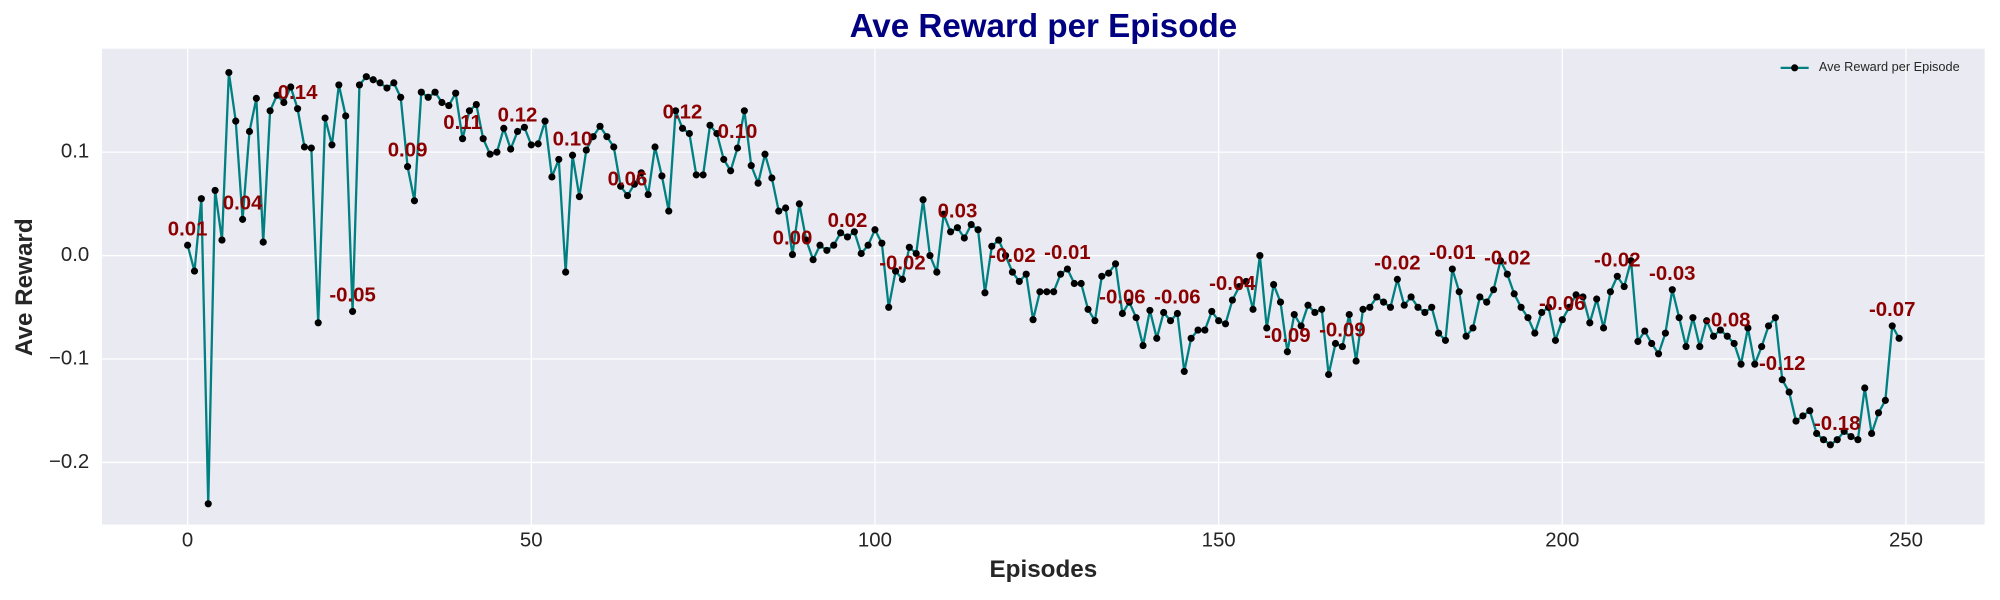 Image resolution: width=2000 pixels, height=600 pixels. I want to click on data-label: 0.04, so click(243, 203).